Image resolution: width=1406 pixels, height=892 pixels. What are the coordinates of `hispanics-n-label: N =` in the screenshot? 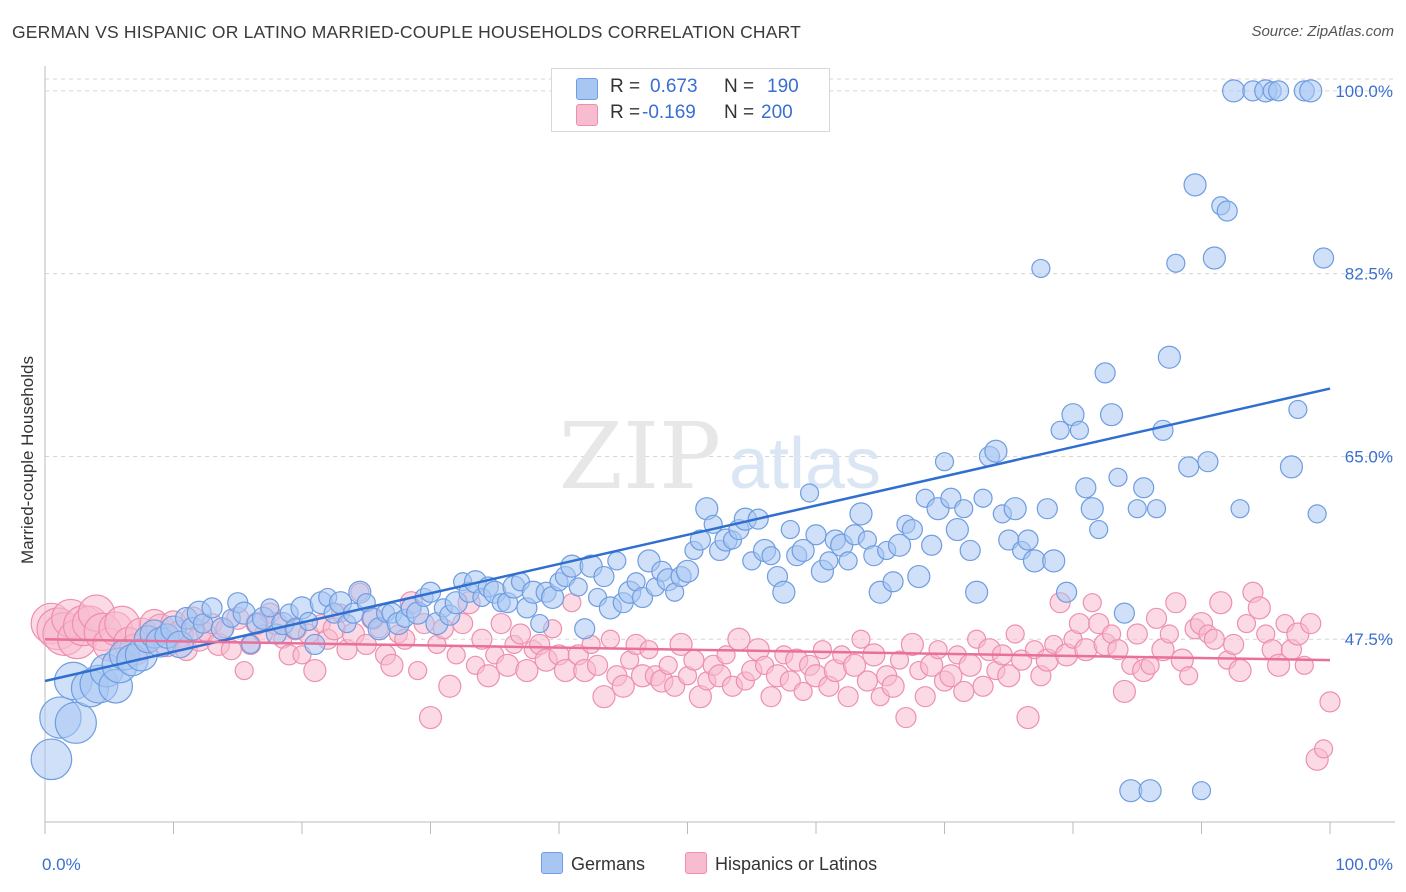 It's located at (739, 112).